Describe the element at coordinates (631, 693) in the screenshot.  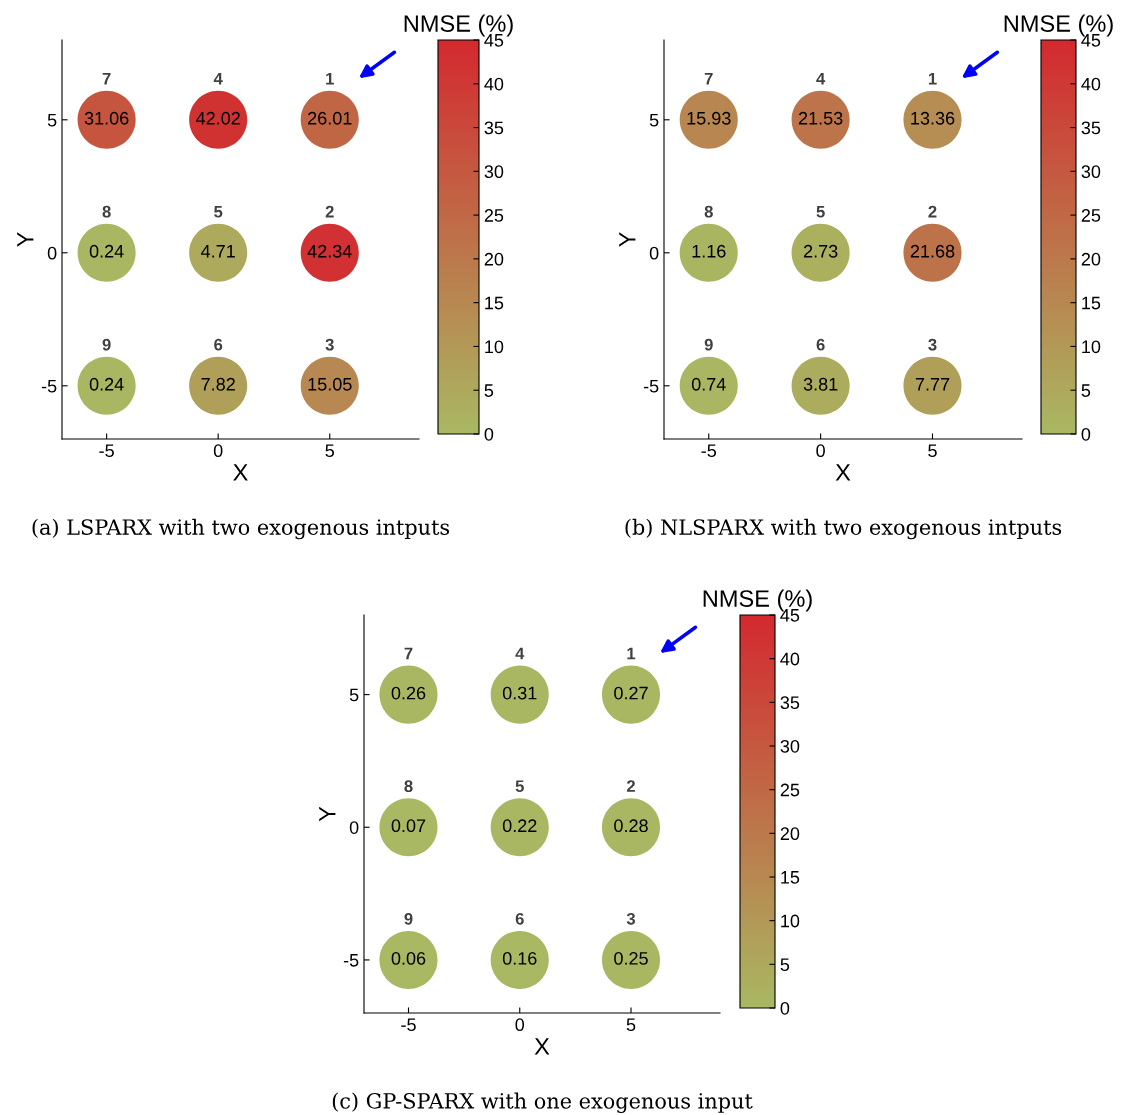
I see `annotation: 0.27` at that location.